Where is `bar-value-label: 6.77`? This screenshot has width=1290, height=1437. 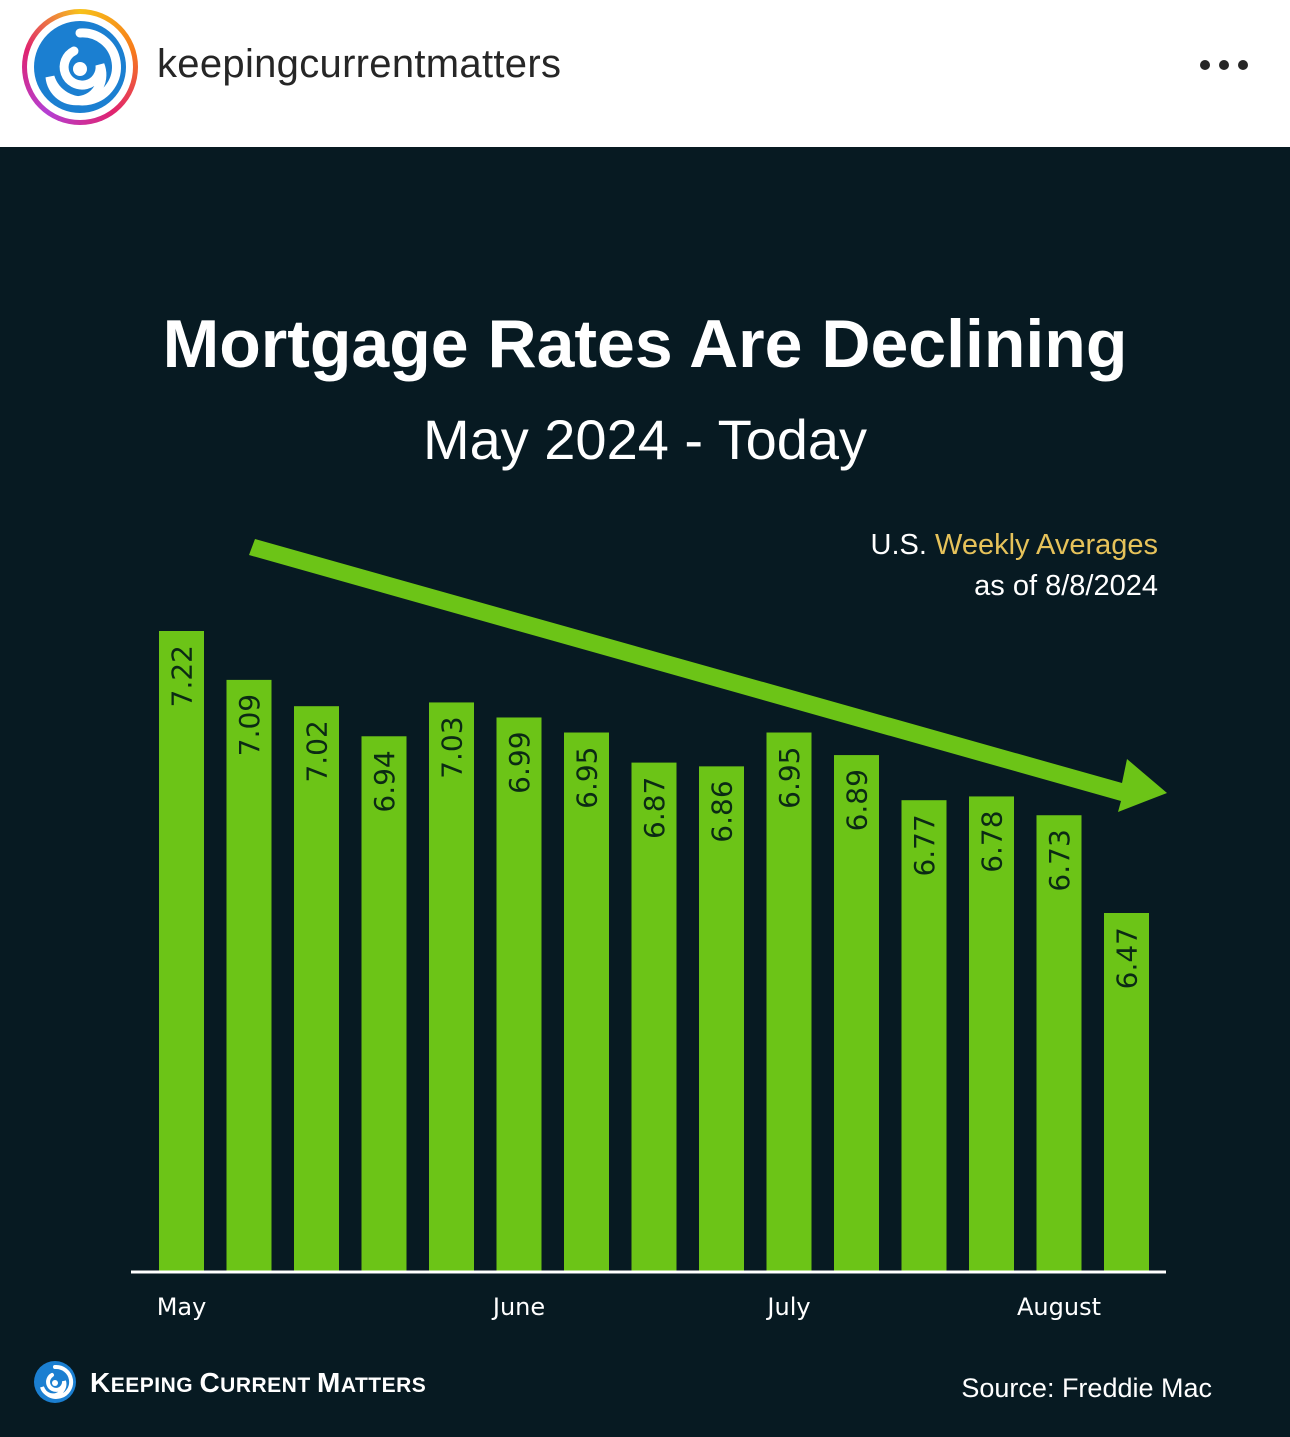
bar-value-label: 6.77 is located at coordinates (924, 845).